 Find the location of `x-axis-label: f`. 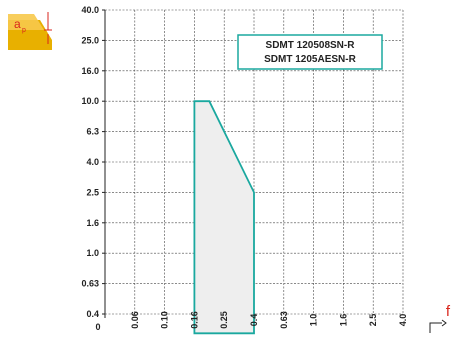

x-axis-label: f is located at coordinates (448, 311).